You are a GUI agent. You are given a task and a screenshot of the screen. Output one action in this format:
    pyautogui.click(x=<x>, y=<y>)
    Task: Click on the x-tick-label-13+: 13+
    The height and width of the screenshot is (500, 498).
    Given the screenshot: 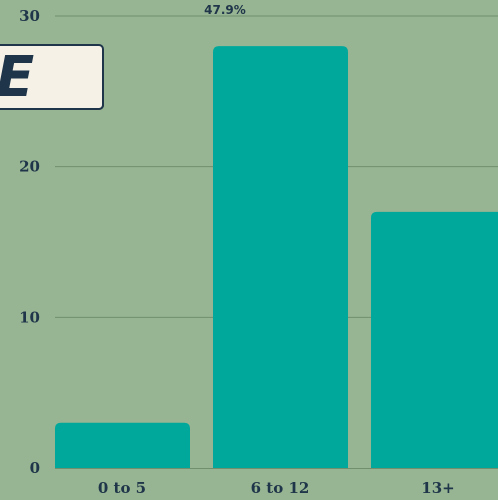 What is the action you would take?
    pyautogui.click(x=437, y=488)
    